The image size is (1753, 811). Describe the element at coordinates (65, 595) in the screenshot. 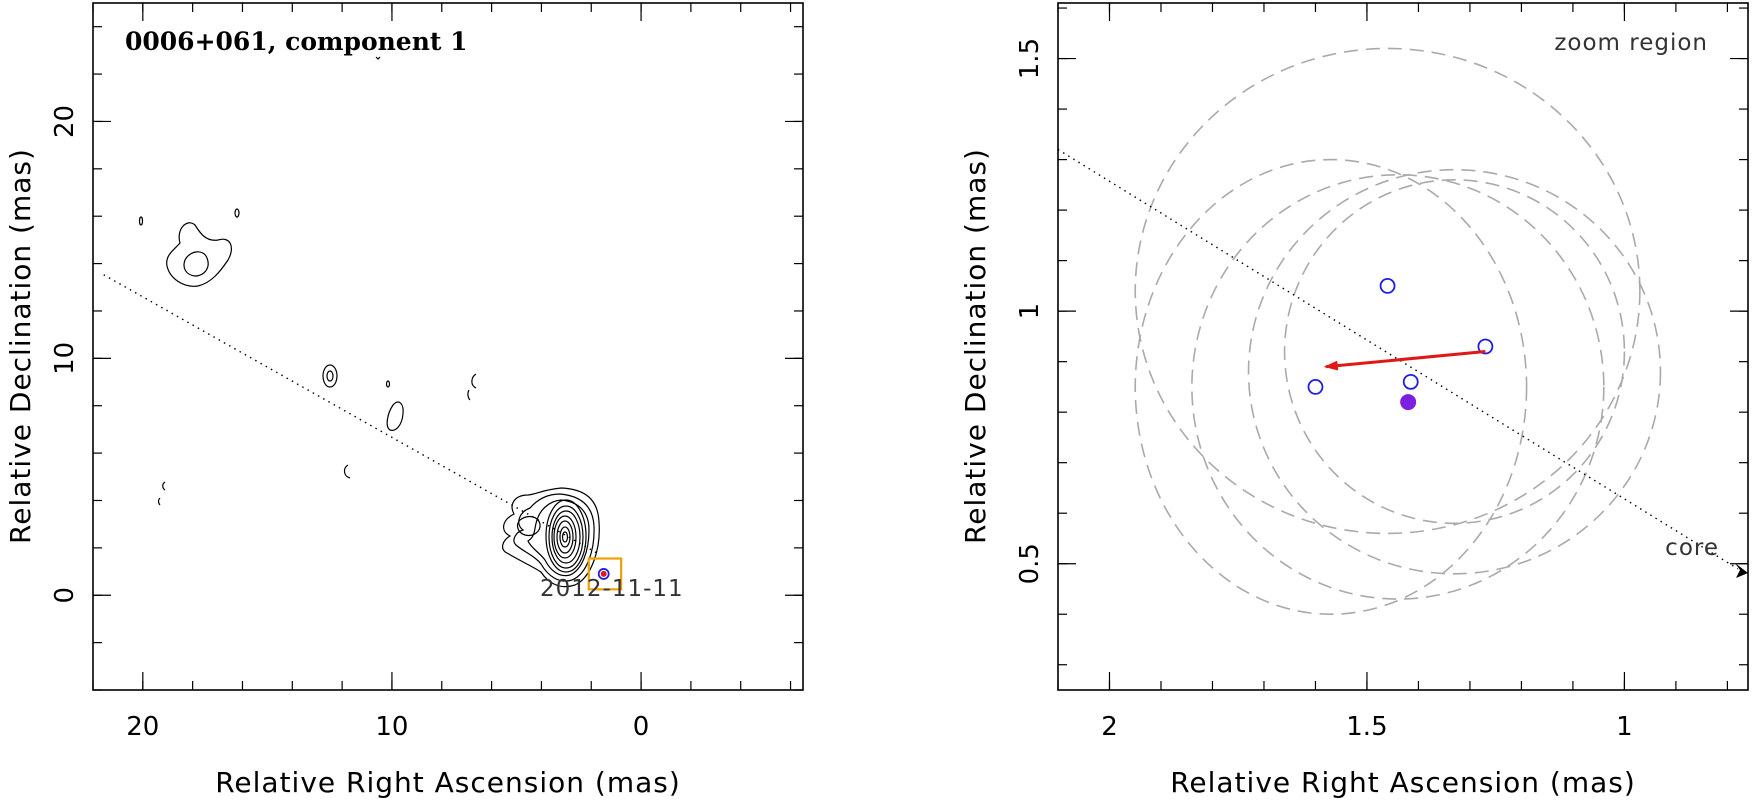

I see `left-ytick-label: 0` at that location.